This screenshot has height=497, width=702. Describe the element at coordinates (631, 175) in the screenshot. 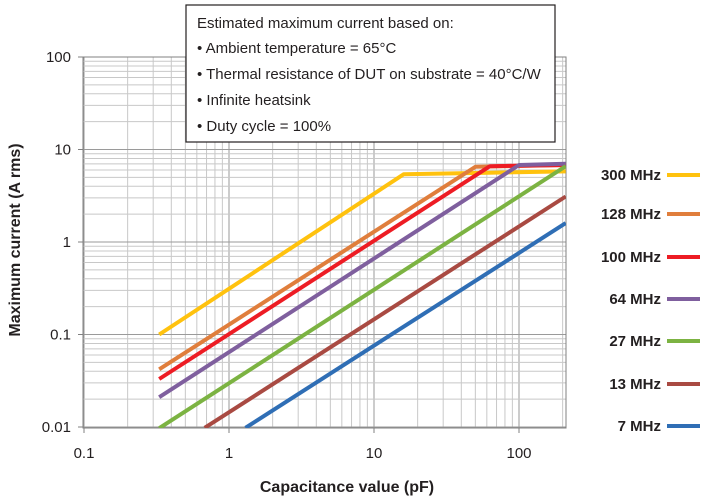

I see `legend-label-300-mhz: 300 MHz` at that location.